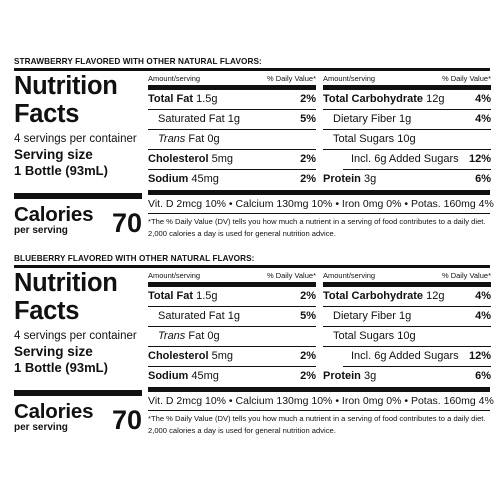  Describe the element at coordinates (61, 367) in the screenshot. I see `serving-size-value: 1 Bottle (93mL)` at that location.